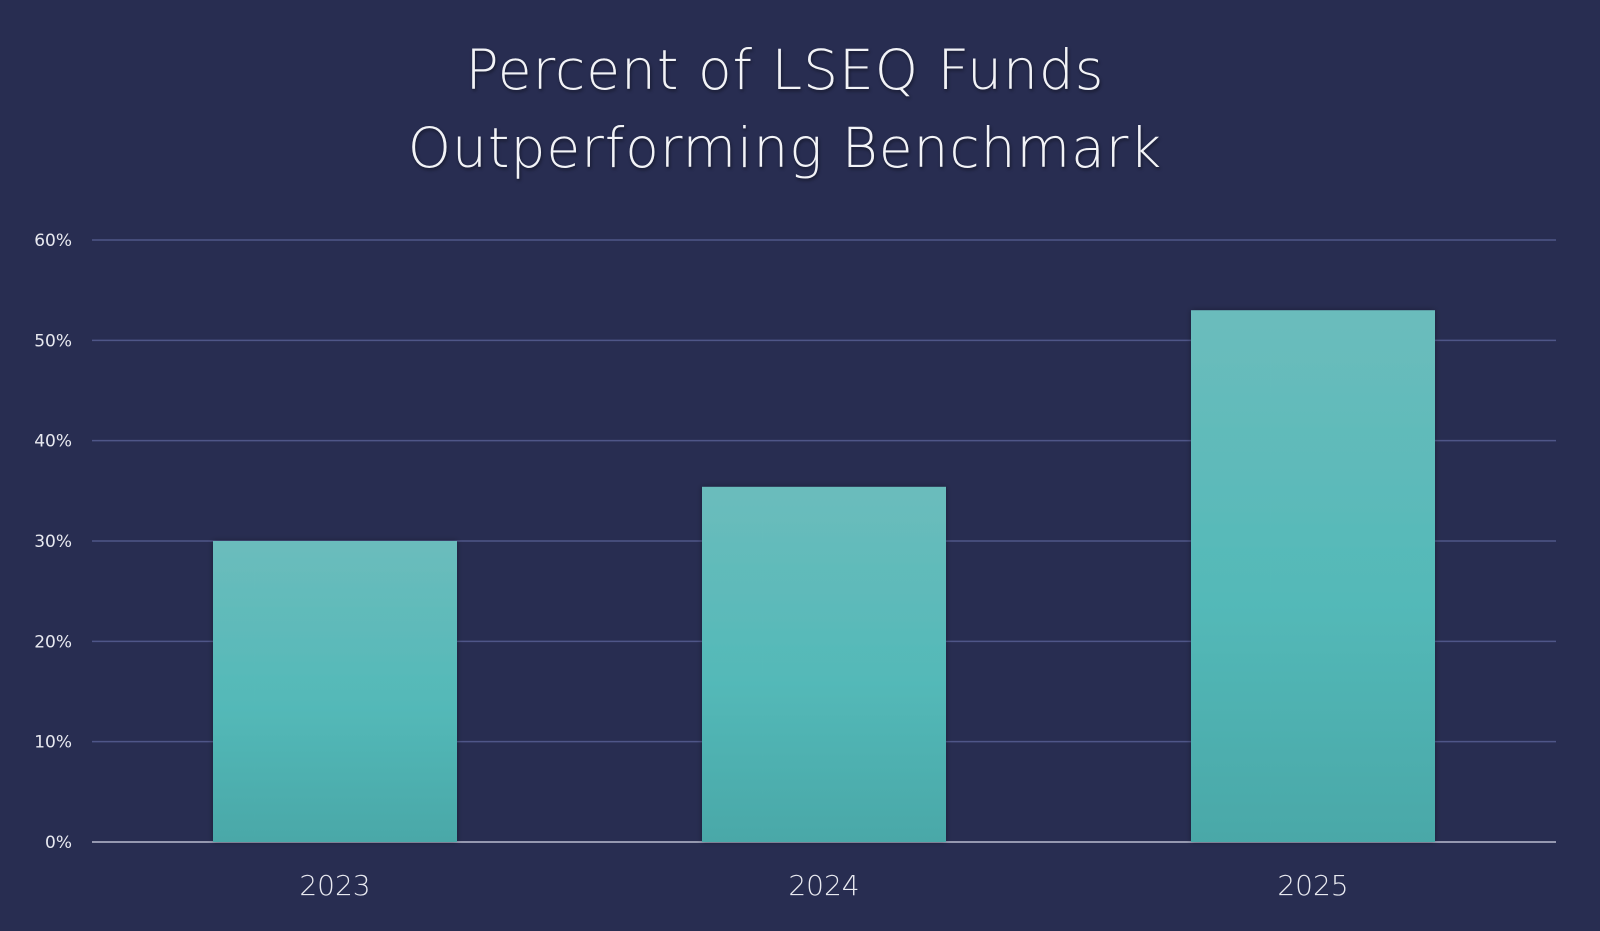 The width and height of the screenshot is (1600, 931). What do you see at coordinates (785, 148) in the screenshot?
I see `chart-title-line-2: Outperforming Benchmark` at bounding box center [785, 148].